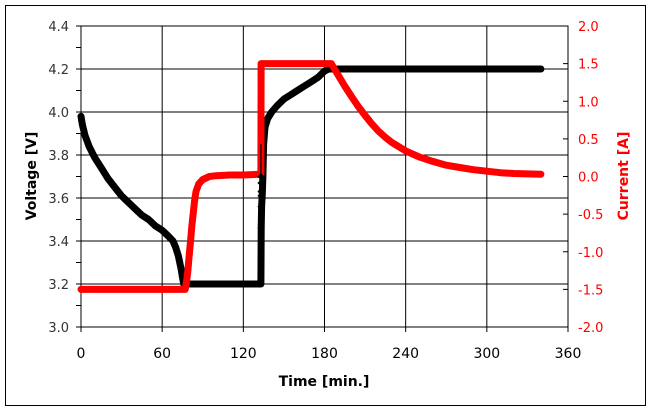 The image size is (654, 411). I want to click on y2-tick-label: -2.0, so click(590, 328).